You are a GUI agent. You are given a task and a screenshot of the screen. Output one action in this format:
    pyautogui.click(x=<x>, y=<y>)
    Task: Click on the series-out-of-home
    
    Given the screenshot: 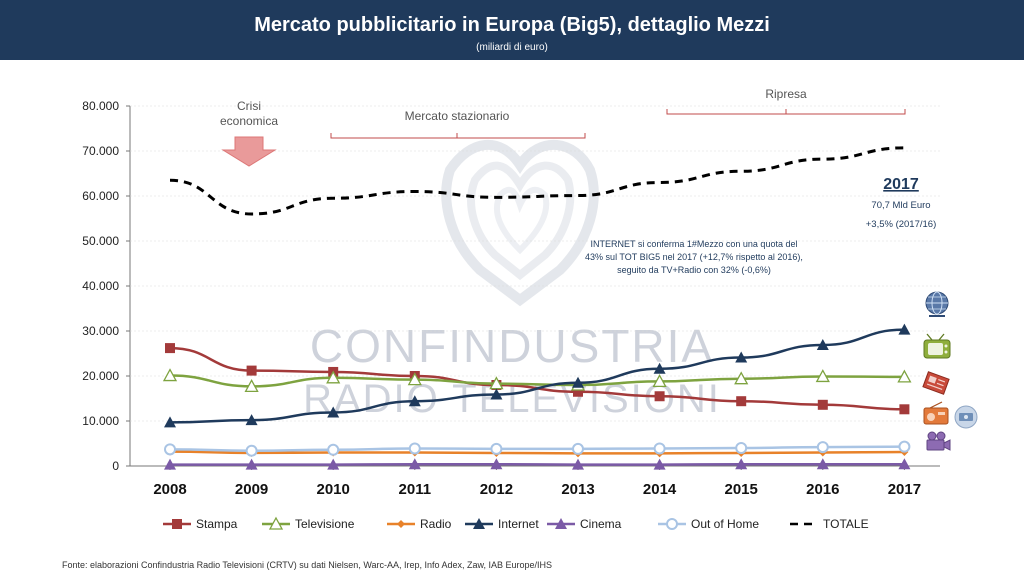 What is the action you would take?
    pyautogui.click(x=537, y=448)
    